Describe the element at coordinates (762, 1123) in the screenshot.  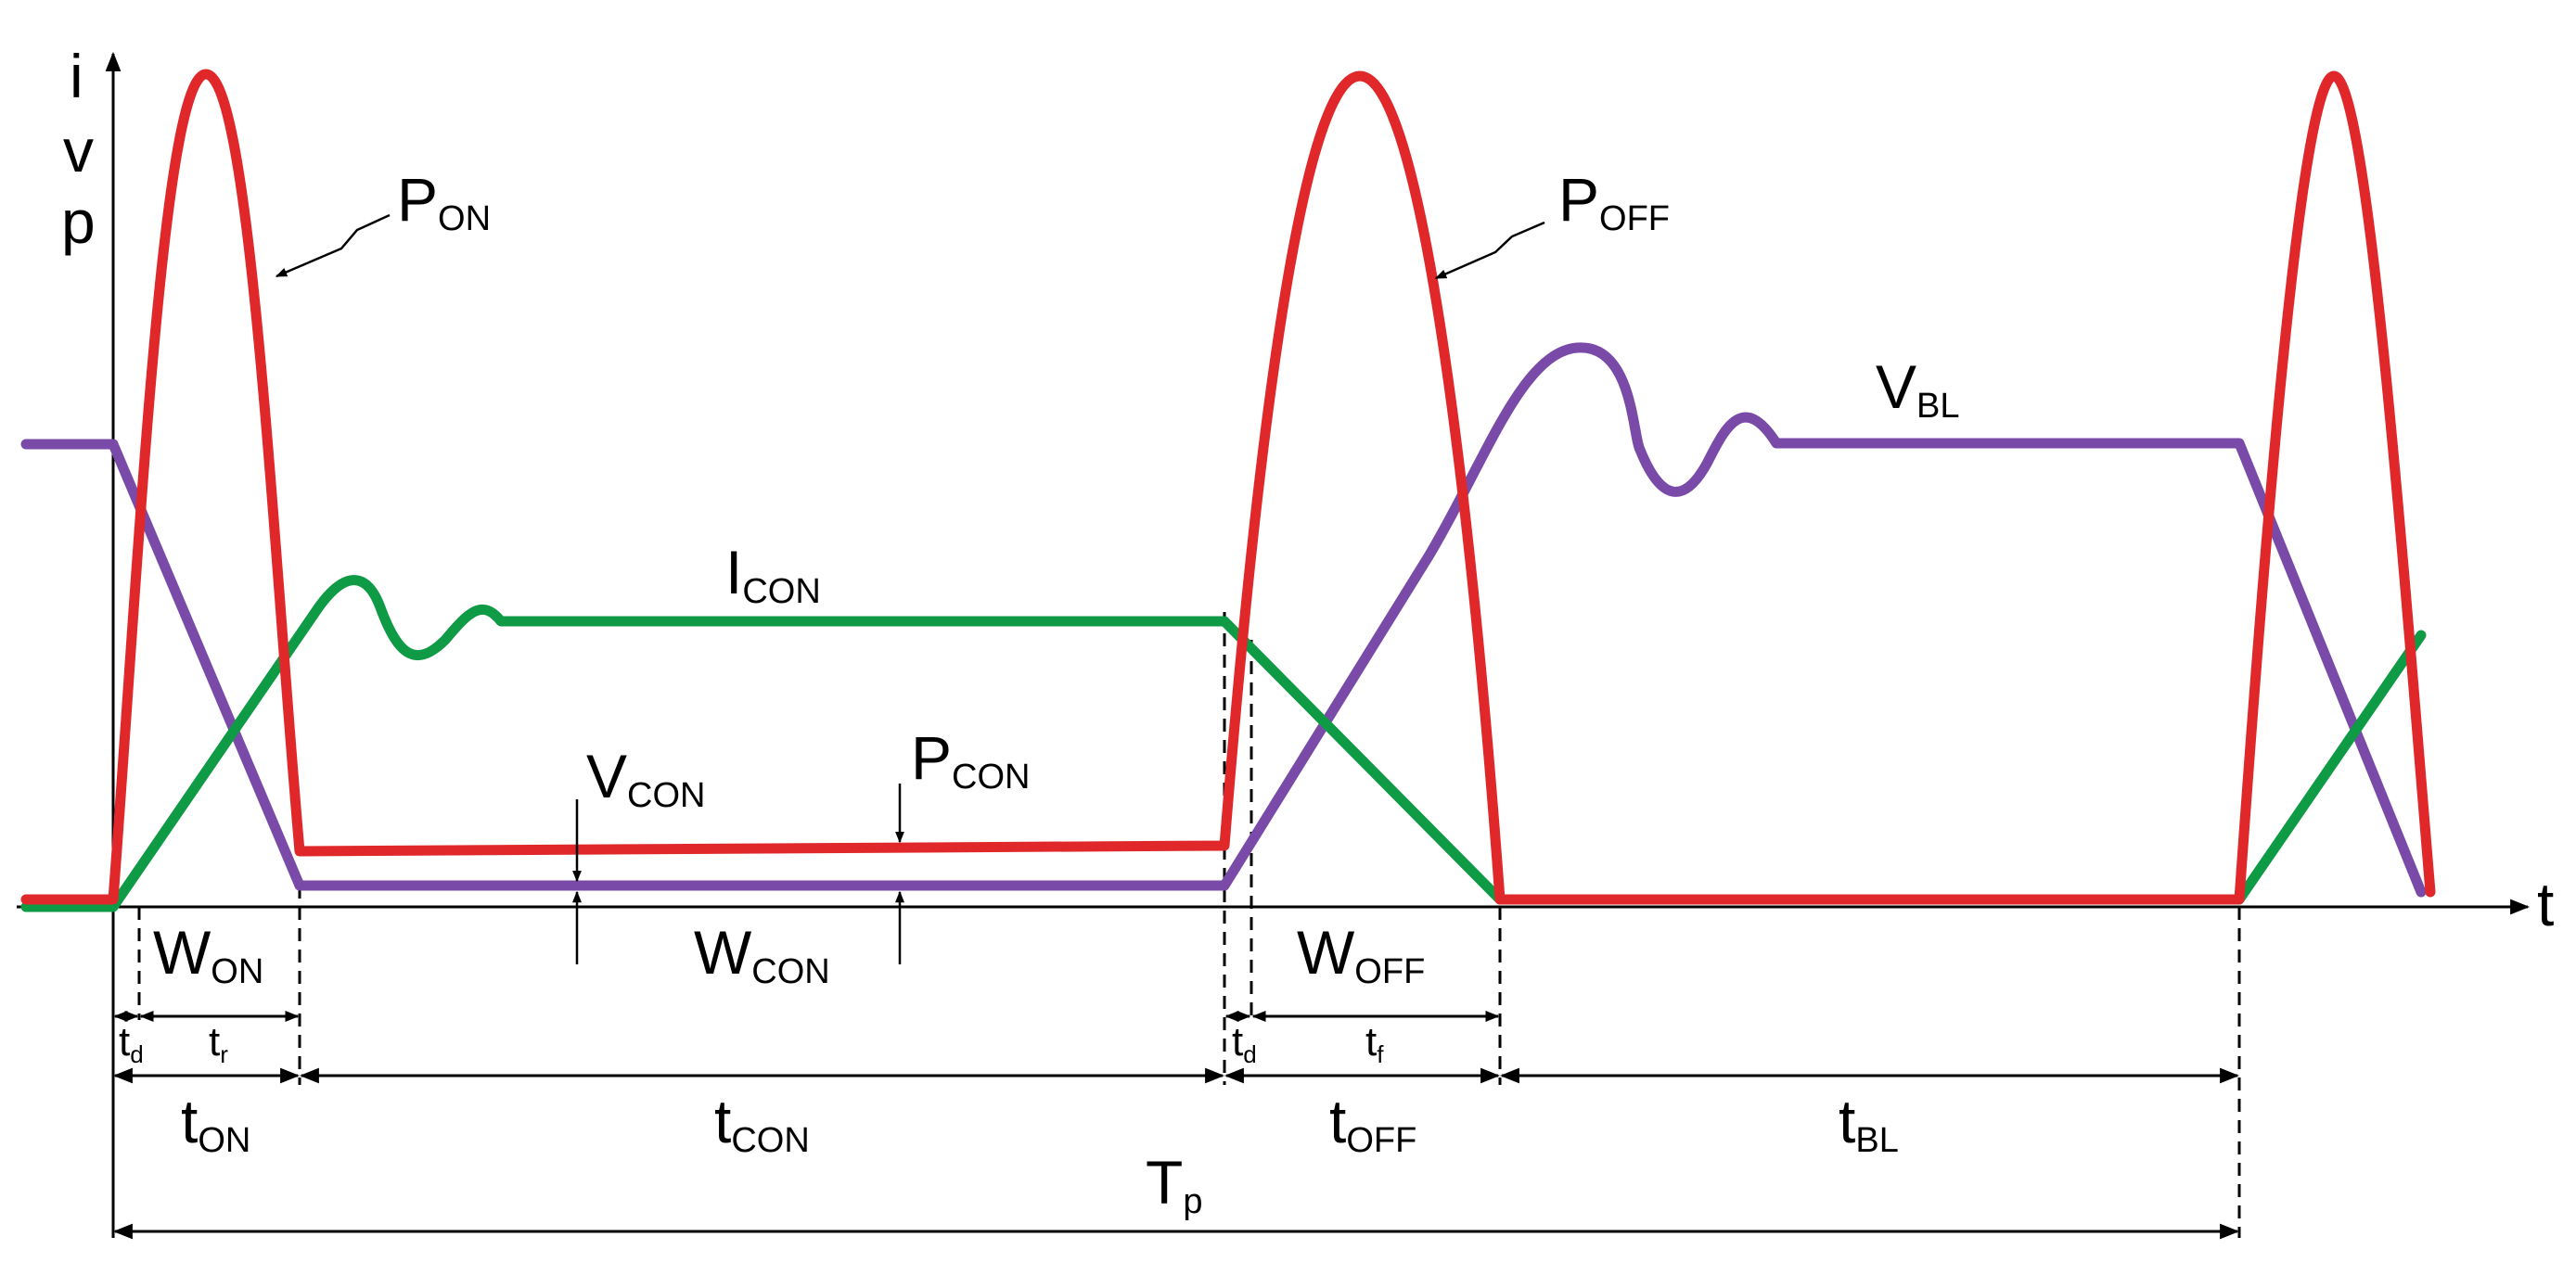
I see `label-t-con: tCON` at that location.